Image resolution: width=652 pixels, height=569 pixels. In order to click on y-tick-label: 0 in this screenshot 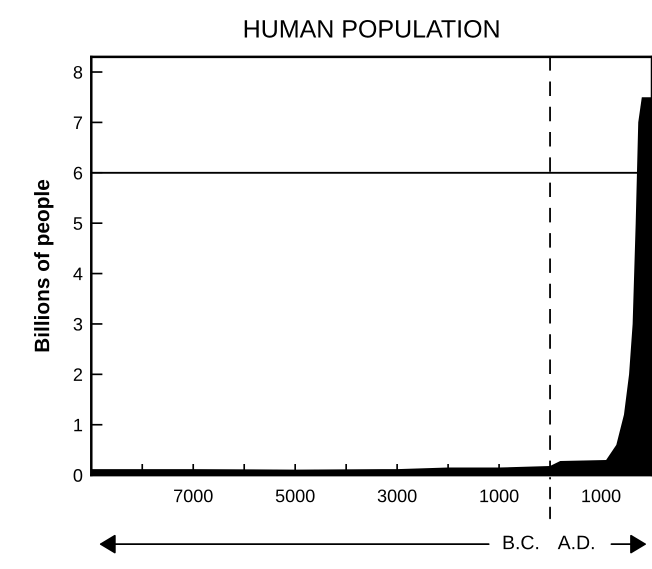, I will do `click(78, 475)`.